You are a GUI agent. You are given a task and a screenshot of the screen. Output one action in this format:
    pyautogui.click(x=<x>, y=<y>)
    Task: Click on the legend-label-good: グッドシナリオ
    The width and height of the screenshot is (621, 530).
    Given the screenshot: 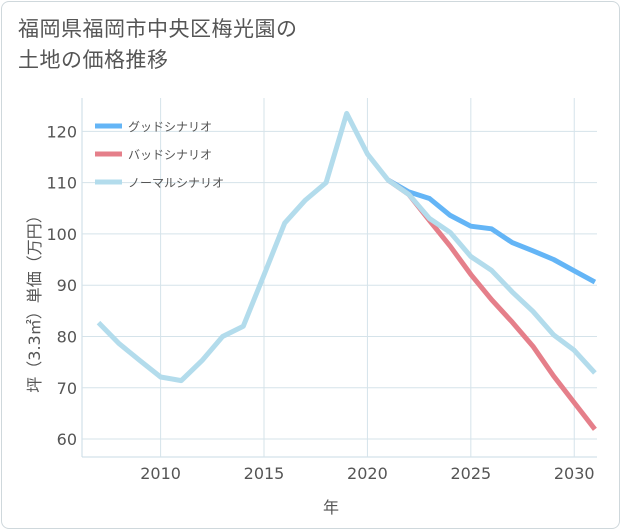 What is the action you would take?
    pyautogui.click(x=170, y=127)
    